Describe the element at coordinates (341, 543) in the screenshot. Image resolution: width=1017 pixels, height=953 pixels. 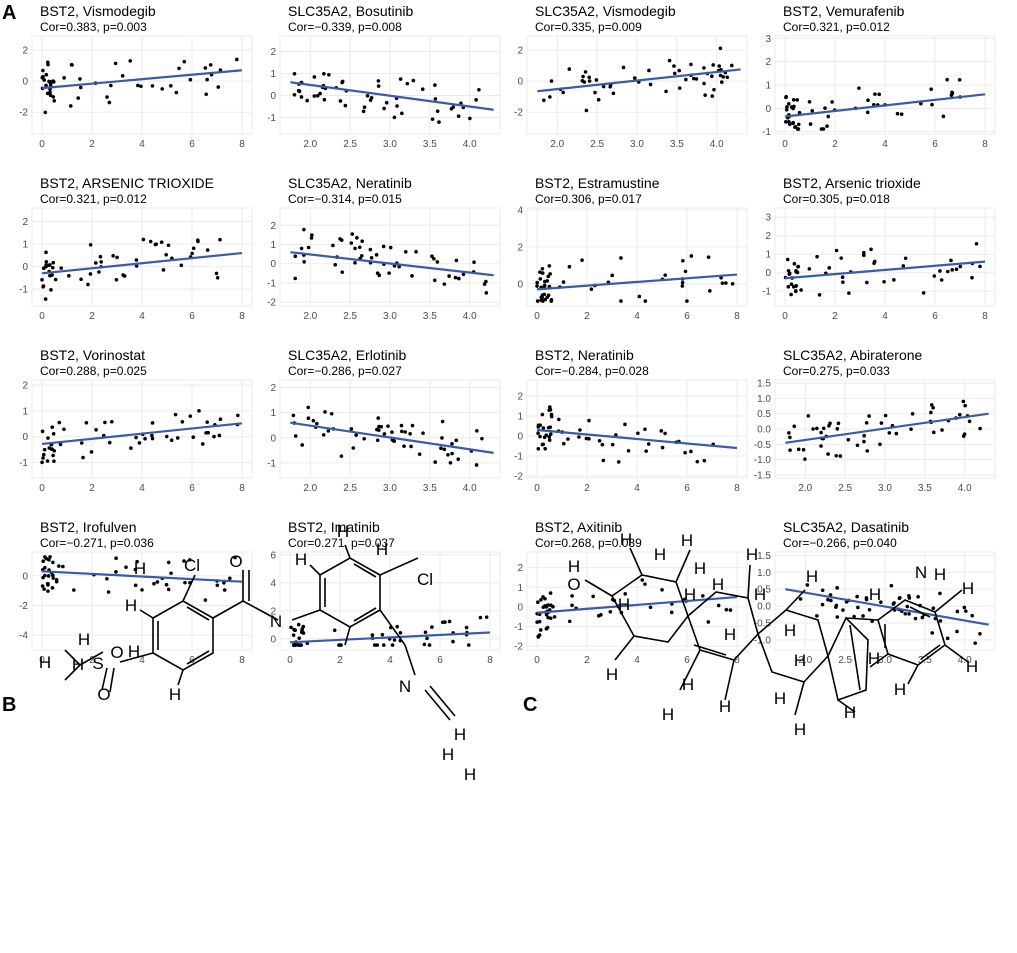
I see `plot-subtitle: Cor=0.271, p=0.037` at that location.